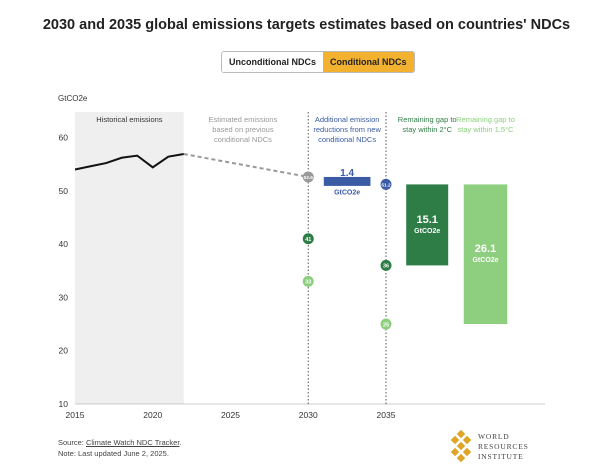 The width and height of the screenshot is (613, 473). Describe the element at coordinates (347, 181) in the screenshot. I see `reduction-box` at that location.